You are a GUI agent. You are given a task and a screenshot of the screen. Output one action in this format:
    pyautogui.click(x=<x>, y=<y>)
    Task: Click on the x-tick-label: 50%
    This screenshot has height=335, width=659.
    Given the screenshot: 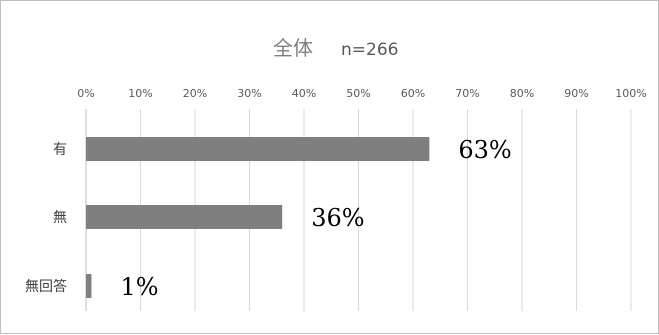 What is the action you would take?
    pyautogui.click(x=358, y=93)
    